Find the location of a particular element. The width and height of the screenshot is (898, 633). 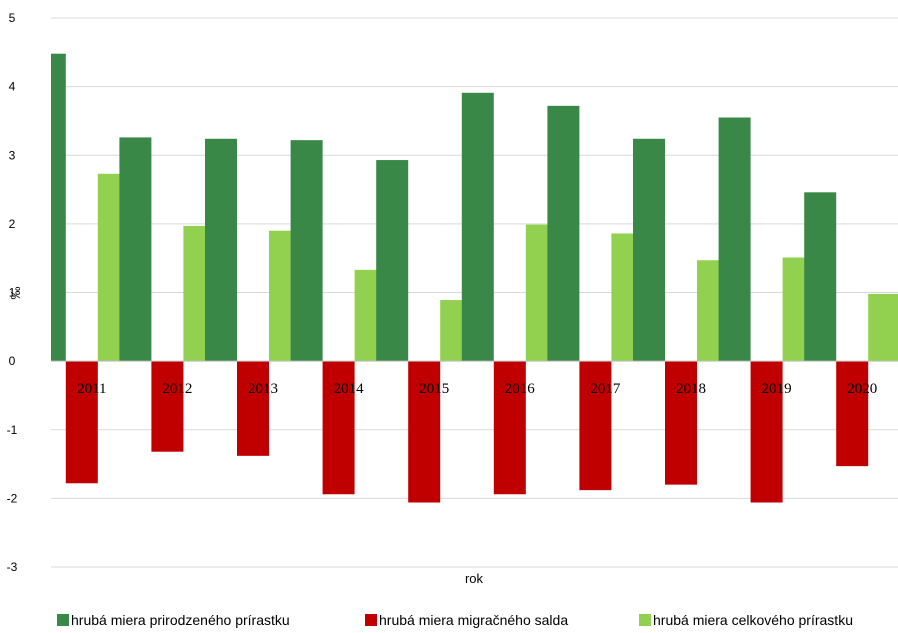

legend-item-migration-balance: hrubá miera migračného salda is located at coordinates (466, 620).